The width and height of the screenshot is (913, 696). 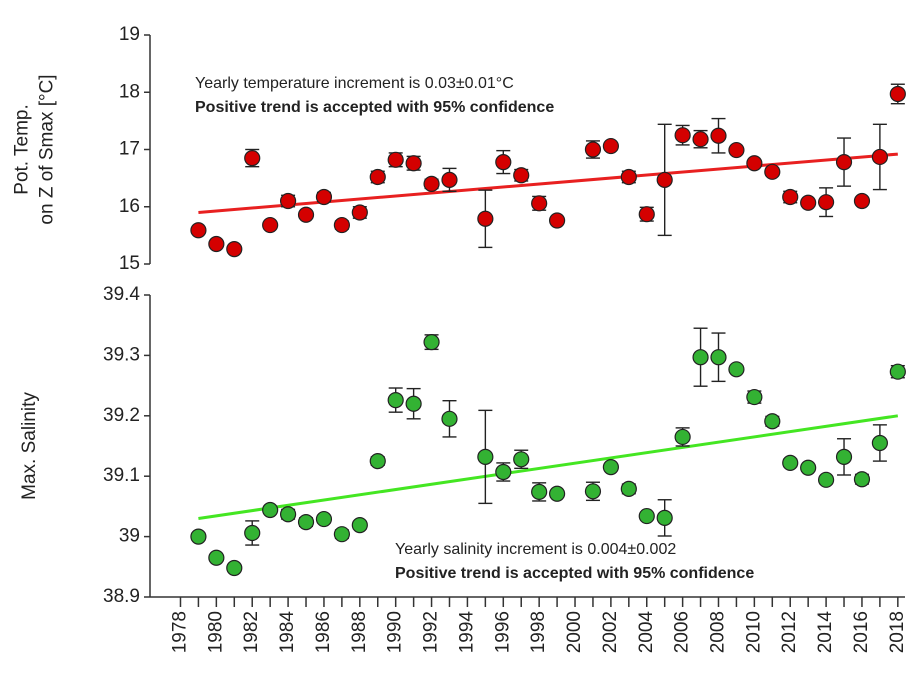 What do you see at coordinates (121, 294) in the screenshot?
I see `y-tick-label: 39.4` at bounding box center [121, 294].